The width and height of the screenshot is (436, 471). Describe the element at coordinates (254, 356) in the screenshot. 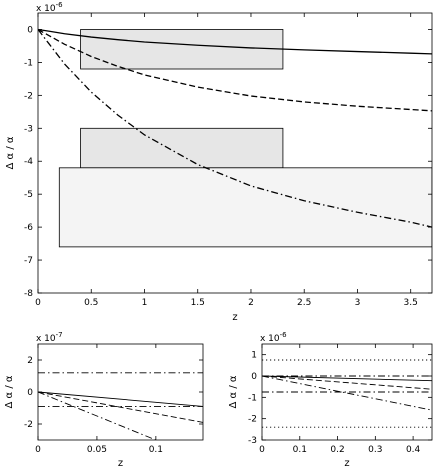

I see `y-tick-label: 1` at that location.